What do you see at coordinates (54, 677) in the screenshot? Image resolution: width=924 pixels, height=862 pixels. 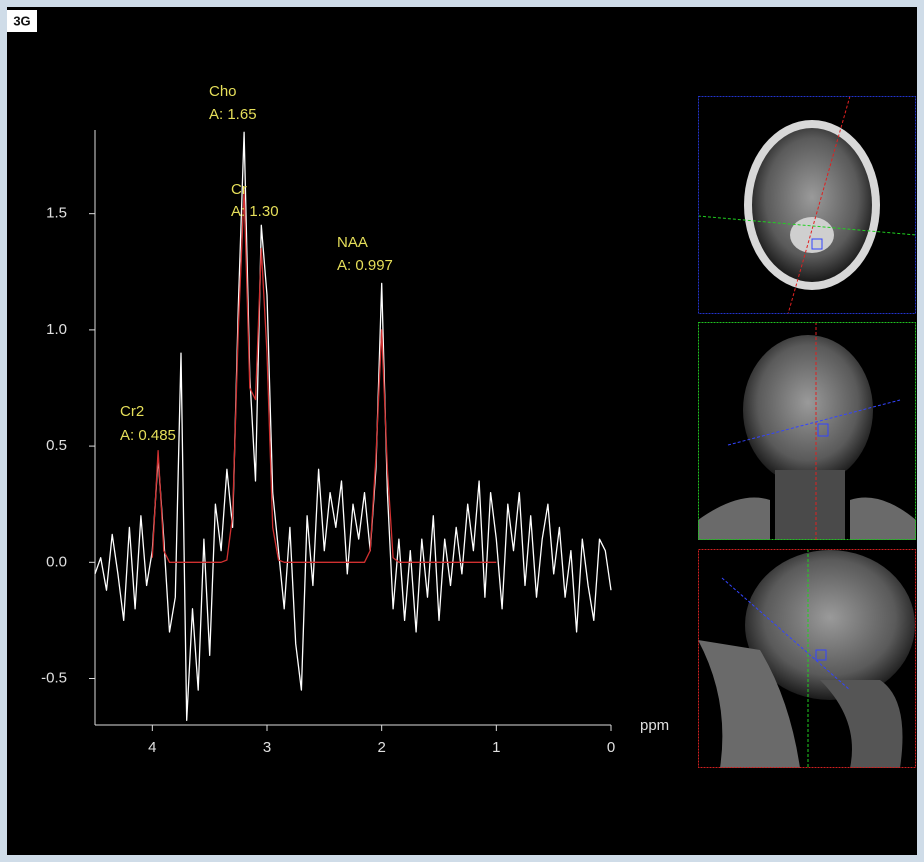 I see `y-tick-label: -0.5` at bounding box center [54, 677].